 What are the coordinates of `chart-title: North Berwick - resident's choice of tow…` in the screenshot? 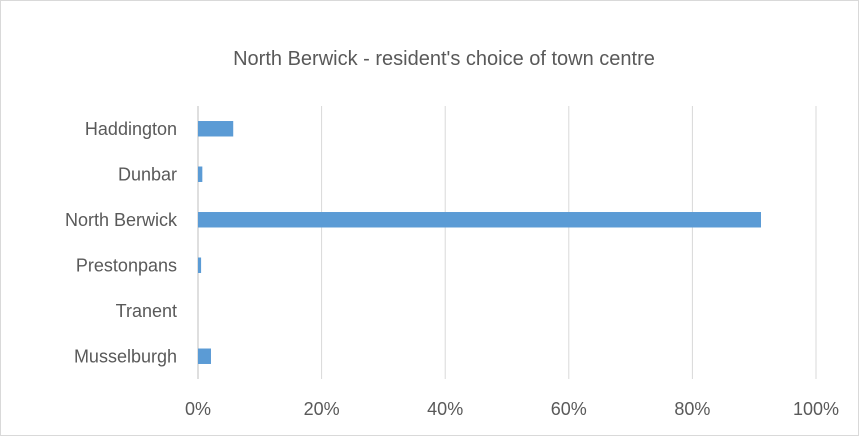 It's located at (444, 59).